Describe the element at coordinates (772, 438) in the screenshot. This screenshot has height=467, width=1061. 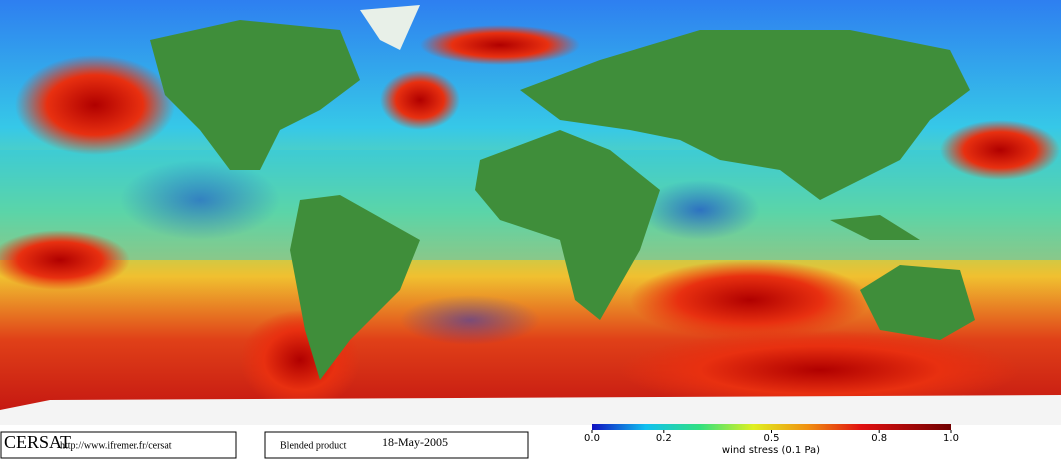
I see `colorbar-tick-label: 0.5` at that location.